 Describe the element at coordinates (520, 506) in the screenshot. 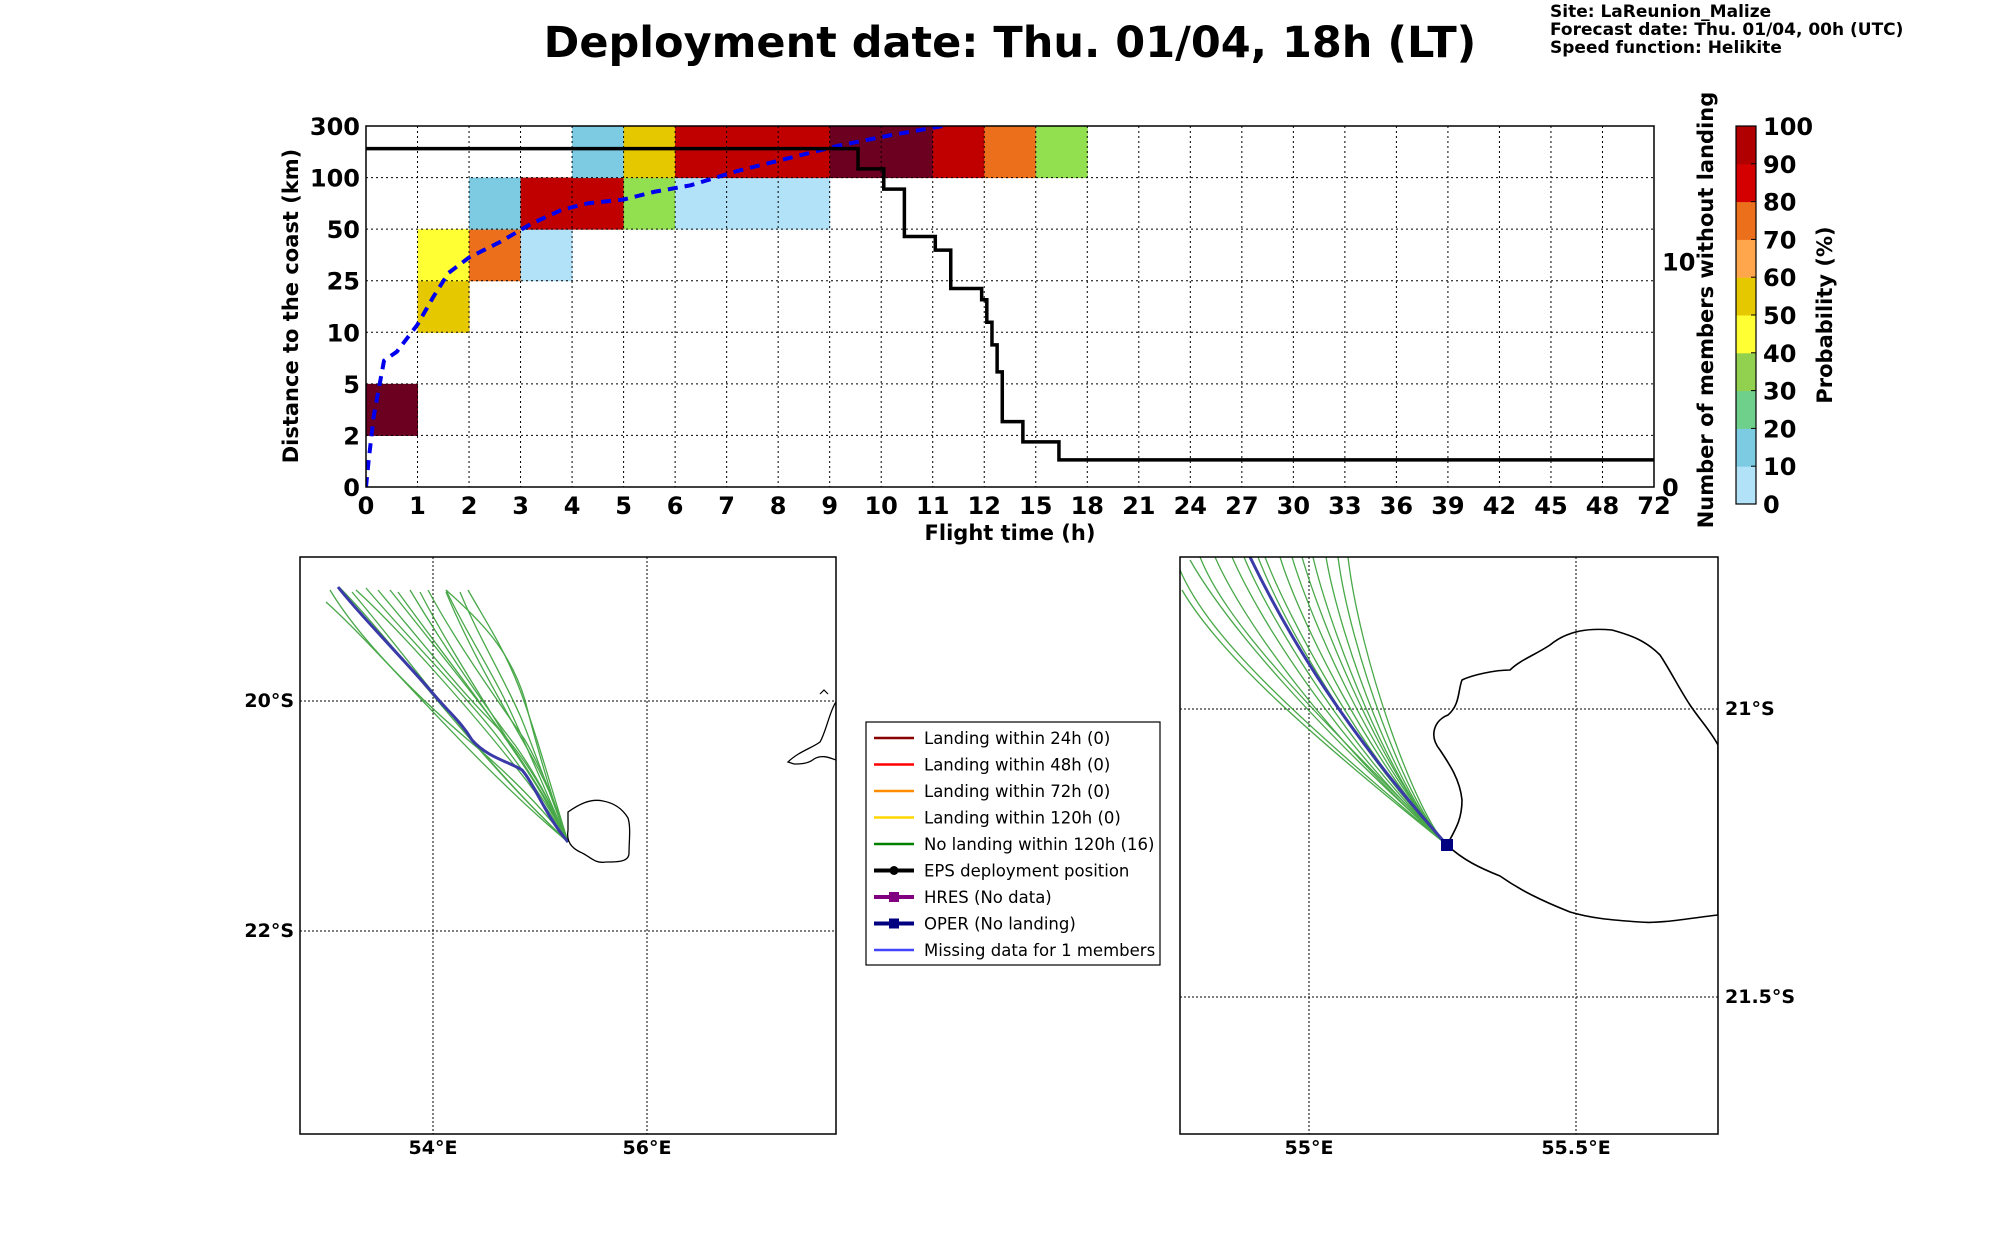

I see `x-tick-label: 3` at that location.